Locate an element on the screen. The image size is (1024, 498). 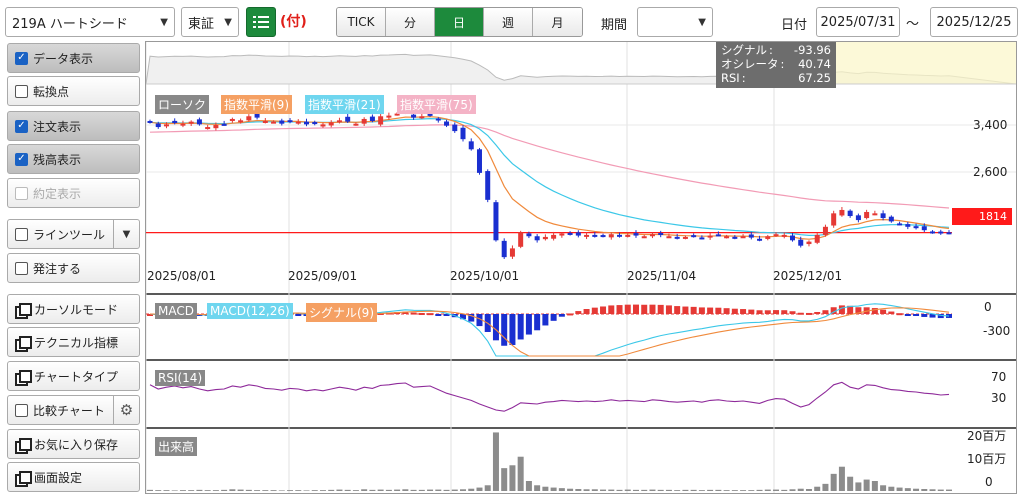
sidebar-item-11: お気に入り保存 is located at coordinates (73, 444).